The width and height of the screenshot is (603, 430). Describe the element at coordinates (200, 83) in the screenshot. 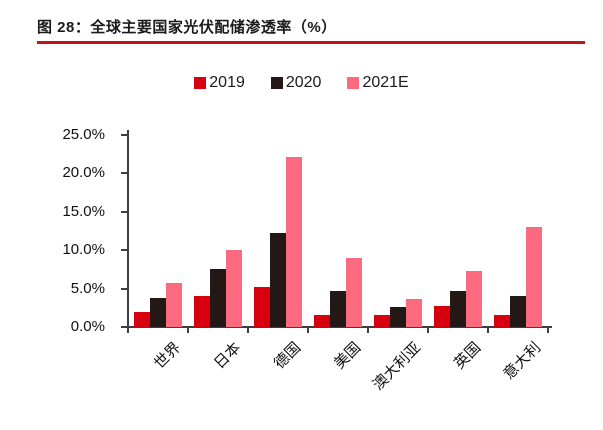

I see `legend-marker-2019` at that location.